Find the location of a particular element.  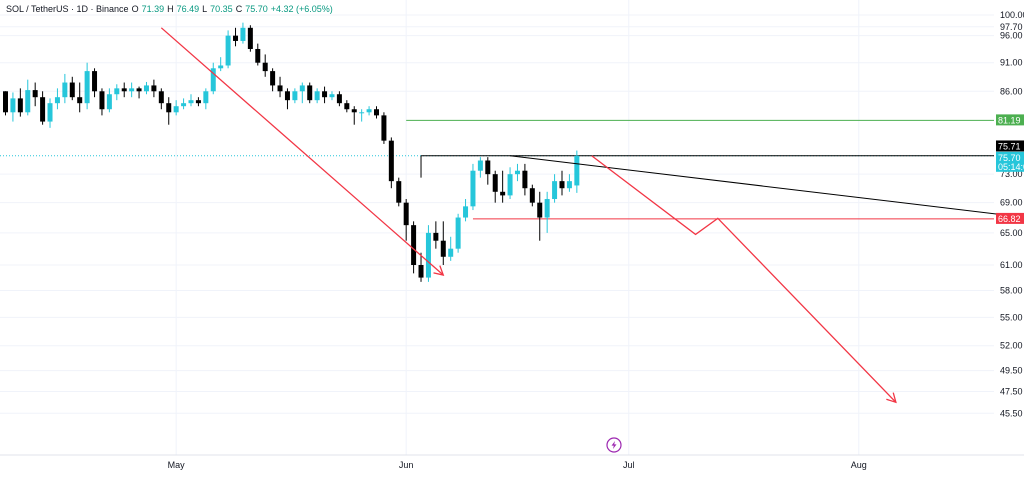

close-value: 75.70 is located at coordinates (256, 9).